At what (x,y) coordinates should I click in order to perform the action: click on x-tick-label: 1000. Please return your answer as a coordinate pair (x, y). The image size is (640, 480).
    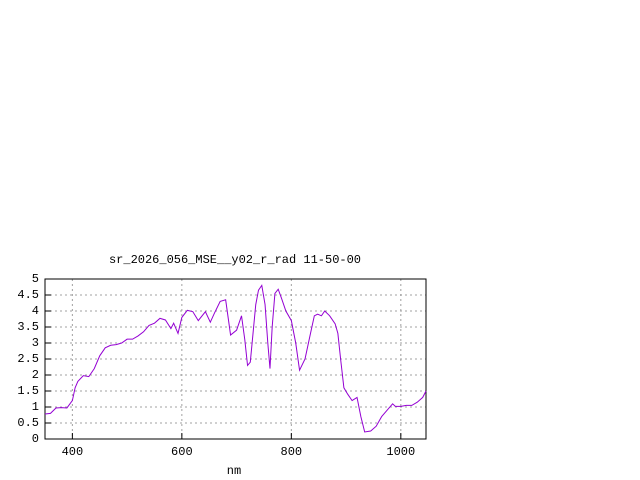
    Looking at the image, I should click on (400, 452).